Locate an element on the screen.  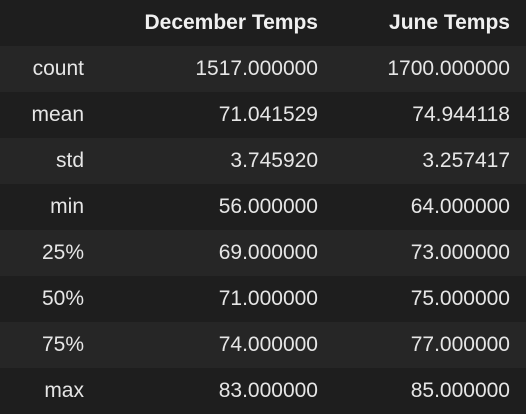
table-row: 50% 71.000000 75.000000 is located at coordinates (263, 299).